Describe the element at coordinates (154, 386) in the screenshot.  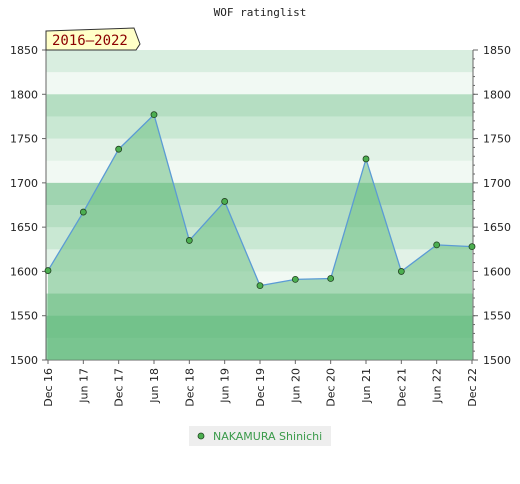
I see `x-tick-label: Jun 18` at that location.